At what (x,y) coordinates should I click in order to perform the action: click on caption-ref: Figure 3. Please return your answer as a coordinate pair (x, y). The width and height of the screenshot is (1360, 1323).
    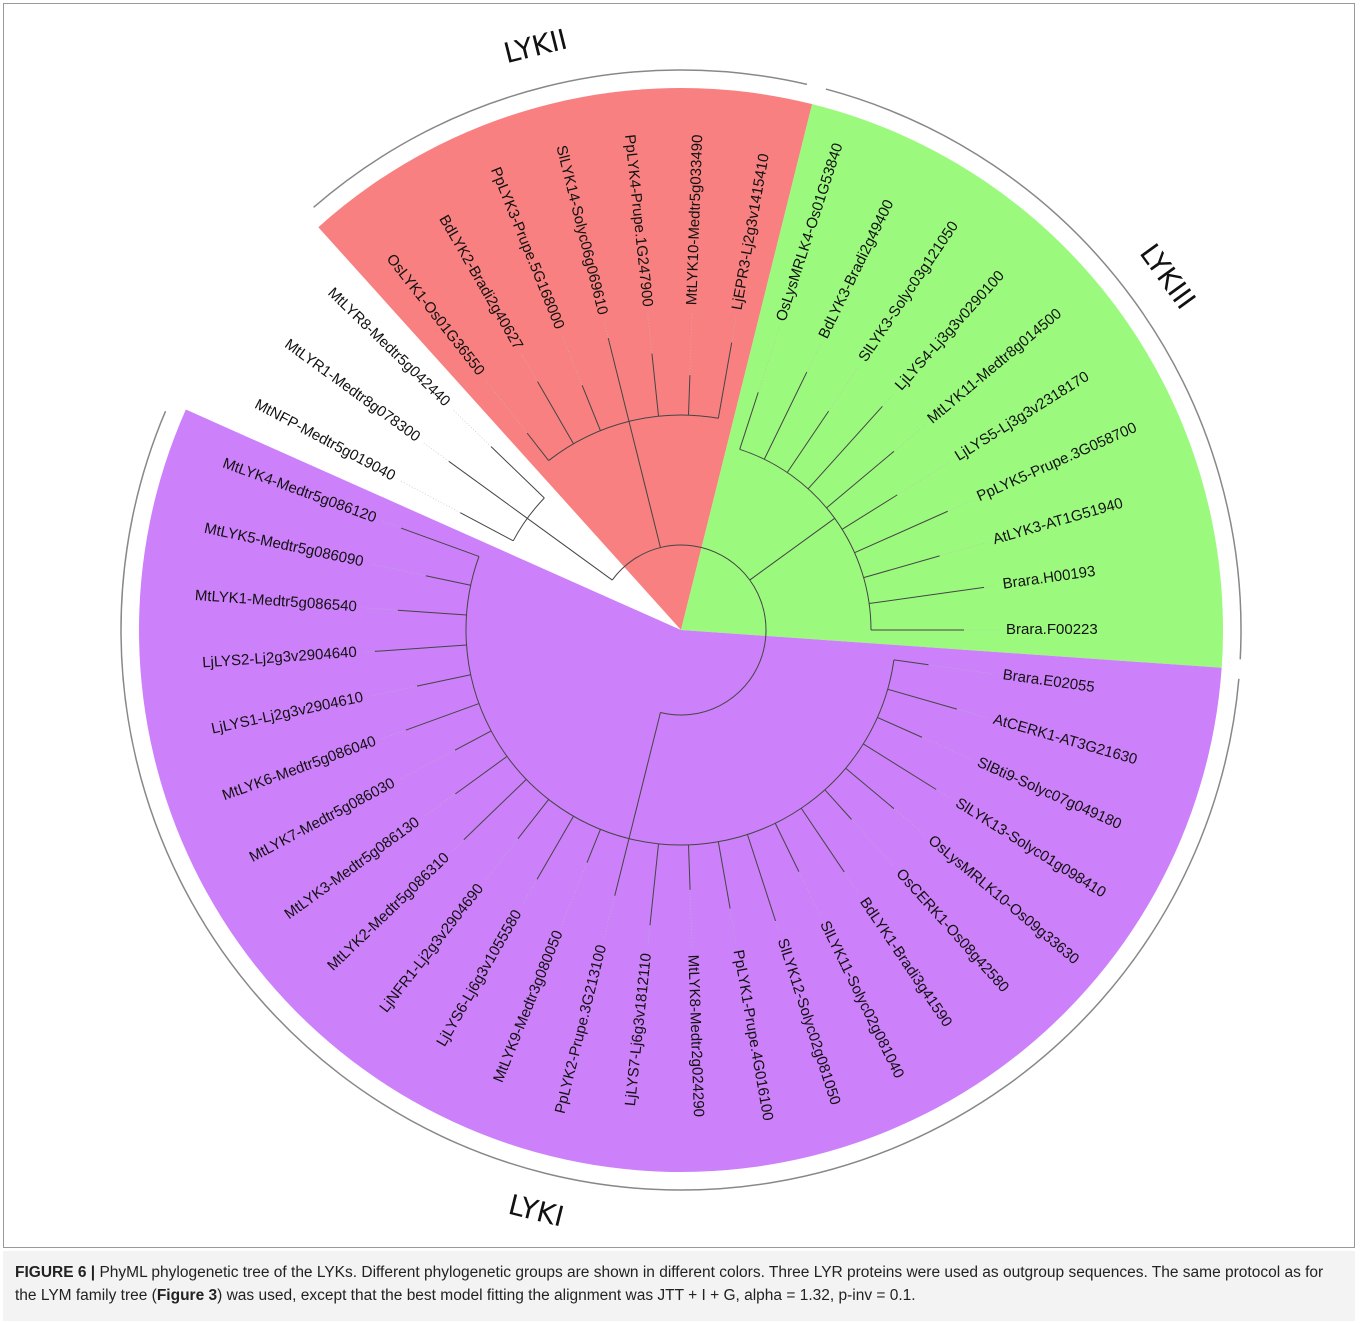
    Looking at the image, I should click on (187, 1295).